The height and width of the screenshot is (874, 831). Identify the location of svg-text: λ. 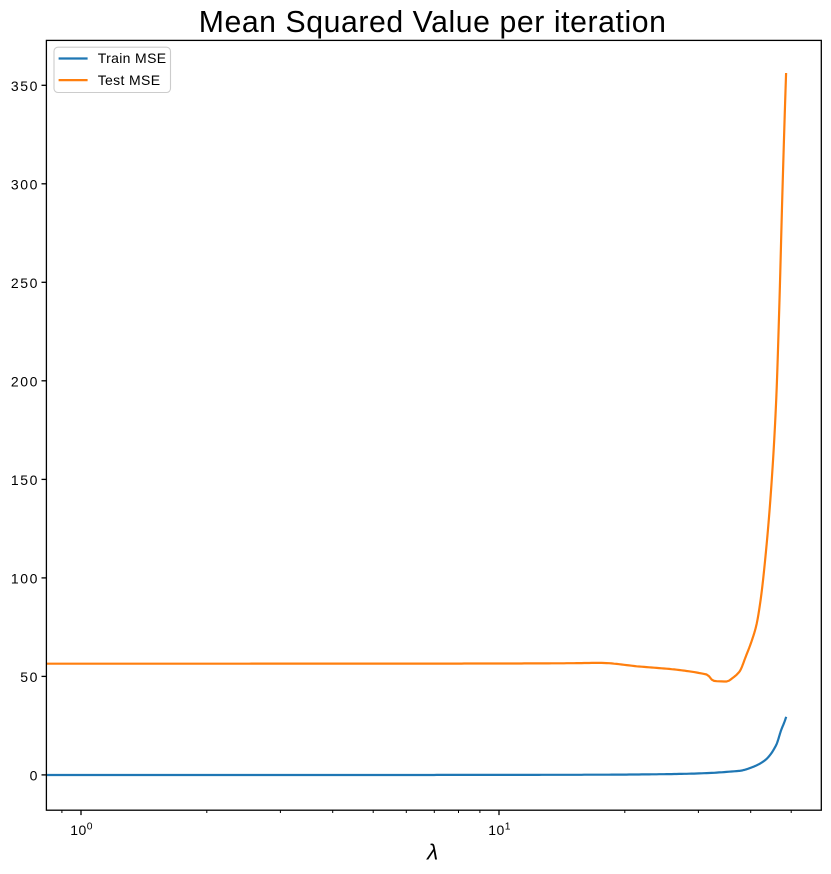
(431, 852).